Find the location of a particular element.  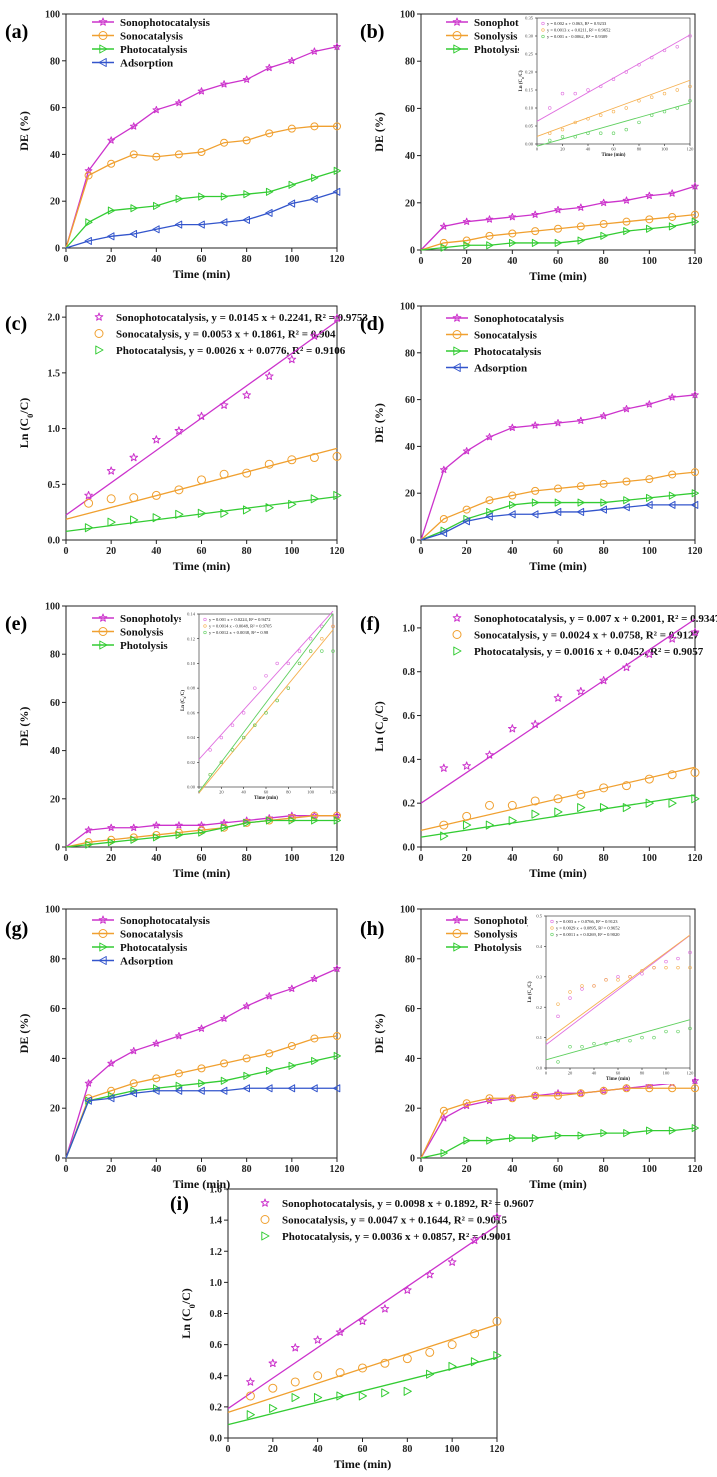

y-tick-label: 0.2 is located at coordinates (409, 804).